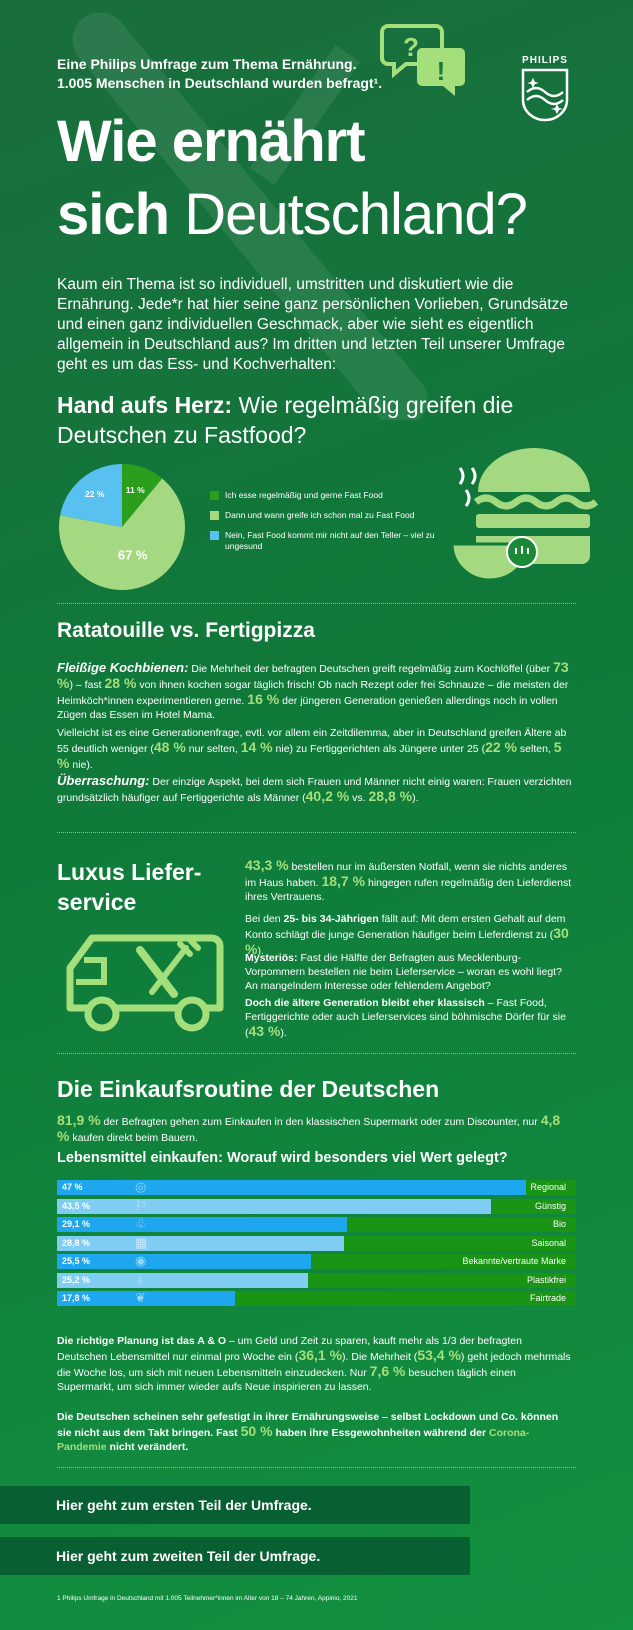  What do you see at coordinates (97, 902) in the screenshot?
I see `luxus-heading-line-2: service` at bounding box center [97, 902].